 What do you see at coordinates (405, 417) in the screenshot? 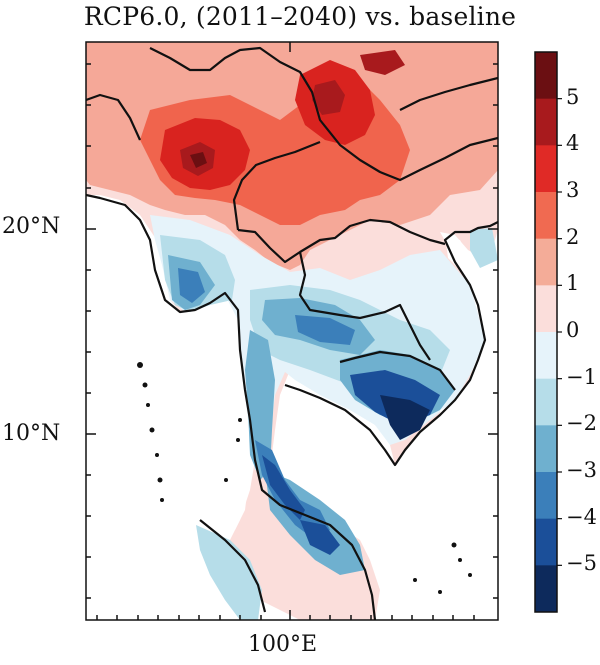
I see `navy-mekong` at bounding box center [405, 417].